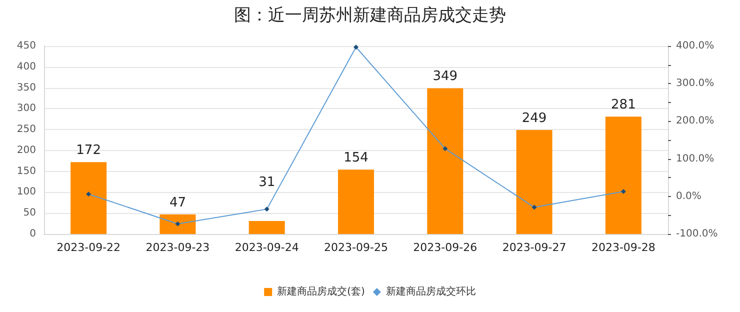 This screenshot has width=740, height=312. I want to click on y2-tick-label: 0.0%, so click(689, 196).